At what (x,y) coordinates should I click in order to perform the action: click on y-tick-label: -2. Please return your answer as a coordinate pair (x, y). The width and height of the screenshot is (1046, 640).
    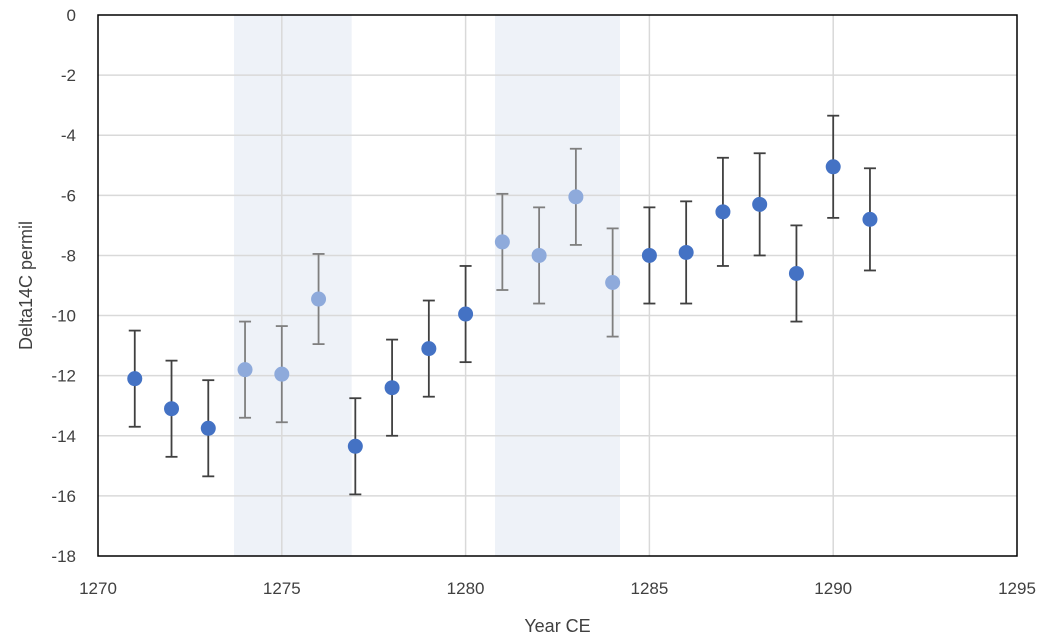
    Looking at the image, I should click on (68, 75).